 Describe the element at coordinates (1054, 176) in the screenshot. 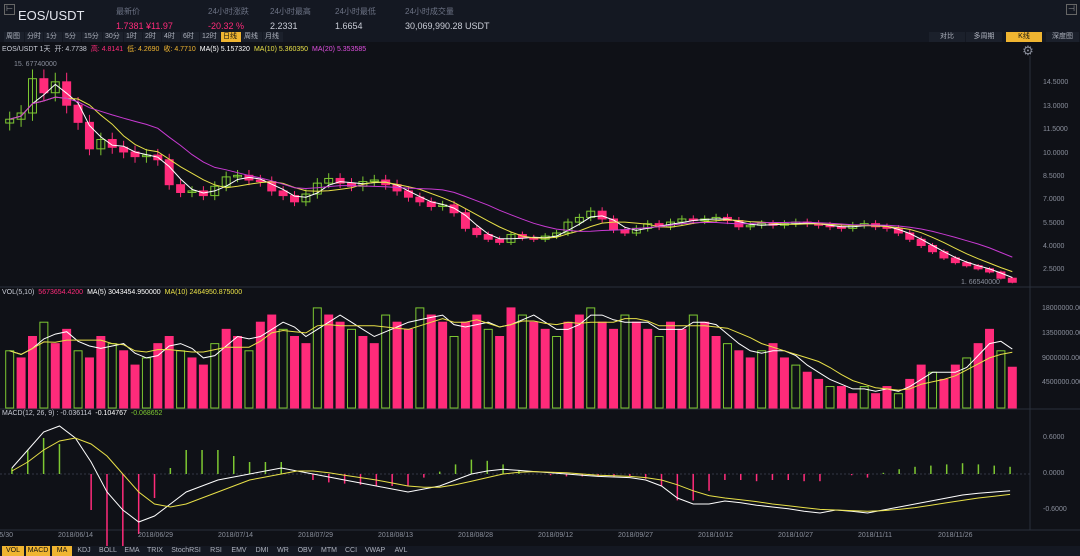

I see `price-tick-4: 8.5000` at that location.